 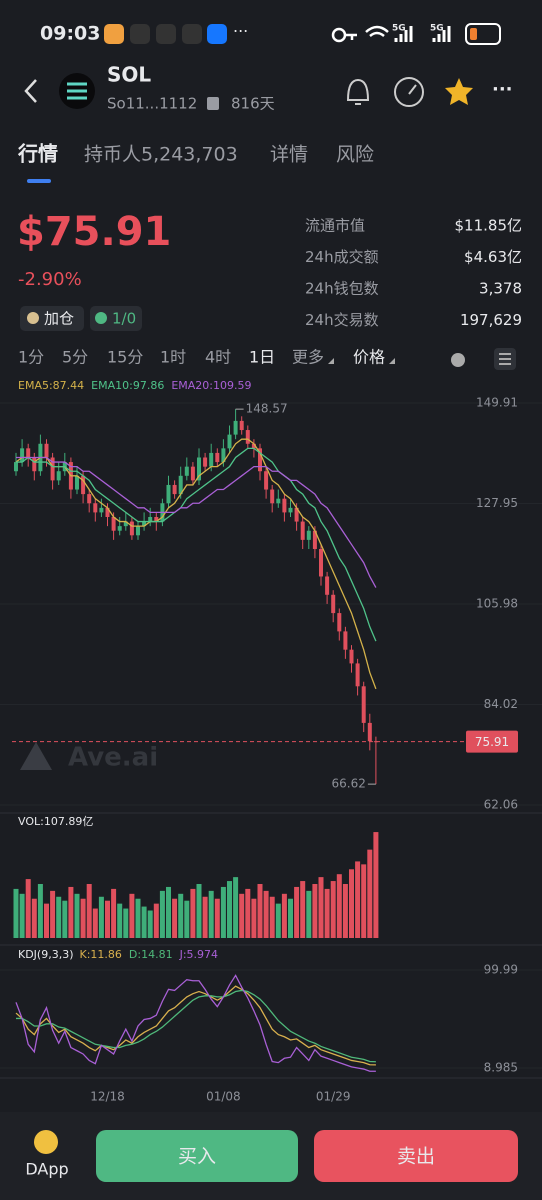 I want to click on sell-button, so click(x=416, y=1156).